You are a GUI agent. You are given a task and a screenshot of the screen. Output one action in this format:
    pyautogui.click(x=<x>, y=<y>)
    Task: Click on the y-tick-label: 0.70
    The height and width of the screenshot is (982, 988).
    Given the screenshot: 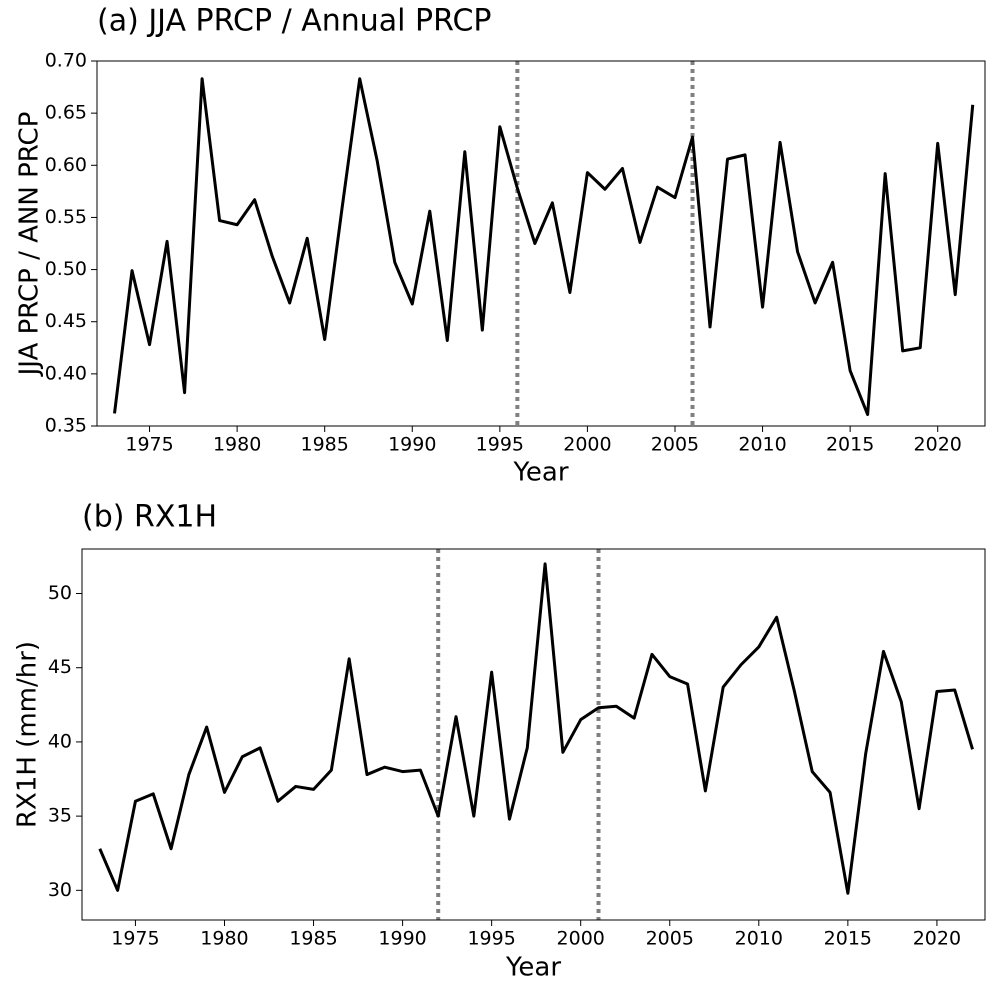 What is the action you would take?
    pyautogui.click(x=66, y=61)
    